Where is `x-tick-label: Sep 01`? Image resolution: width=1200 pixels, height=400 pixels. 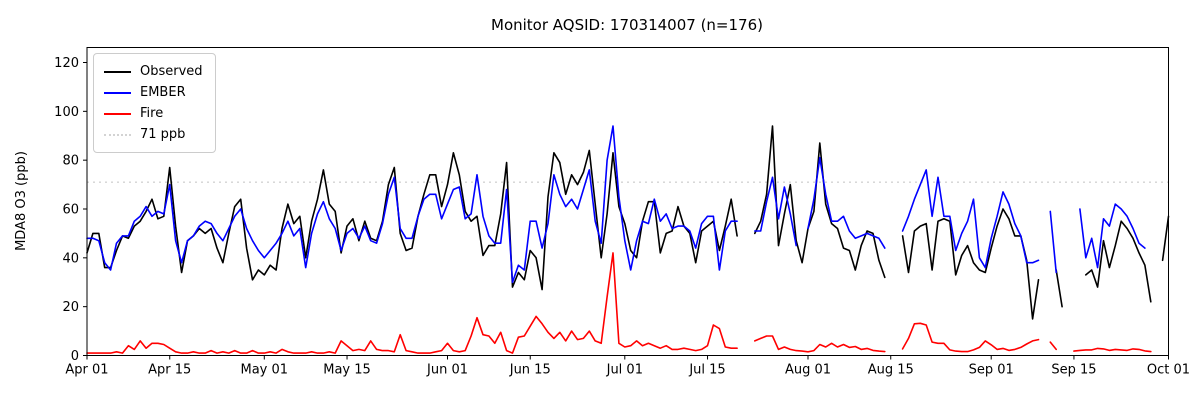 x-tick-label: Sep 01 is located at coordinates (991, 370).